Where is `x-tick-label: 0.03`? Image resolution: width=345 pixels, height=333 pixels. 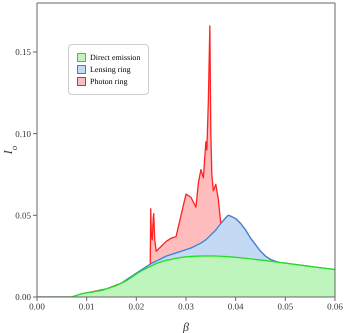
x-tick-label: 0.03 is located at coordinates (186, 306).